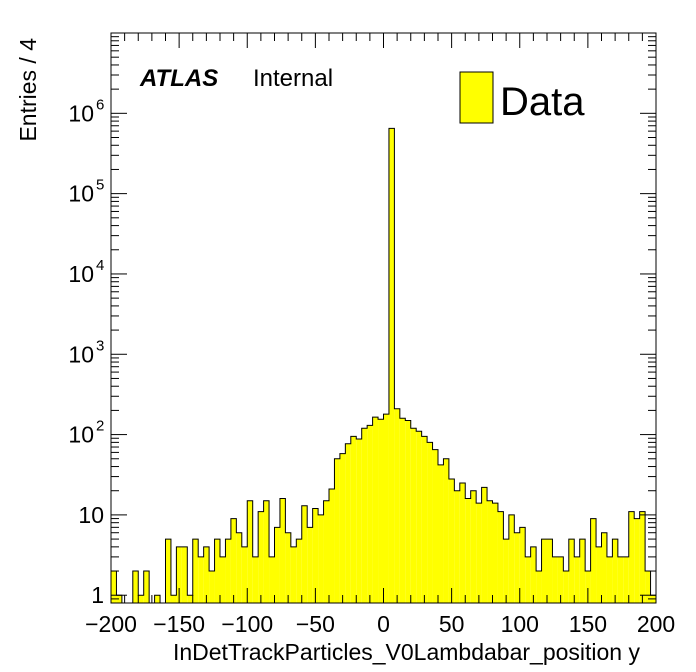 This screenshot has width=696, height=672. What do you see at coordinates (97, 595) in the screenshot?
I see `y-tick-label: 1` at bounding box center [97, 595].